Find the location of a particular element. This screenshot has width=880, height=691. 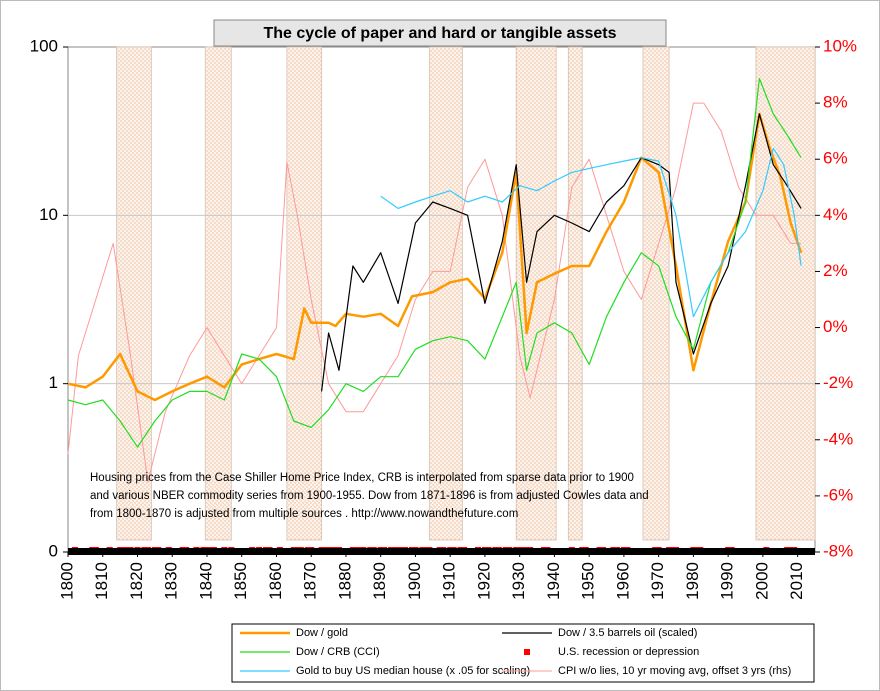

y2-tick-label: -2% is located at coordinates (838, 382).